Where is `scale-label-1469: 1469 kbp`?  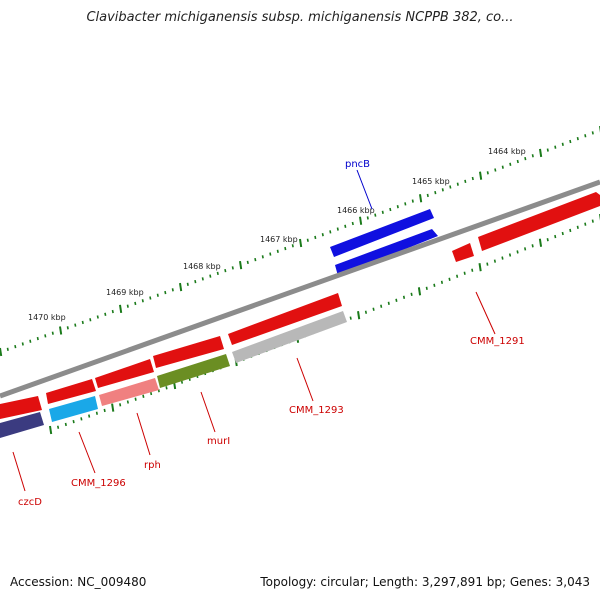 scale-label-1469: 1469 kbp is located at coordinates (125, 292).